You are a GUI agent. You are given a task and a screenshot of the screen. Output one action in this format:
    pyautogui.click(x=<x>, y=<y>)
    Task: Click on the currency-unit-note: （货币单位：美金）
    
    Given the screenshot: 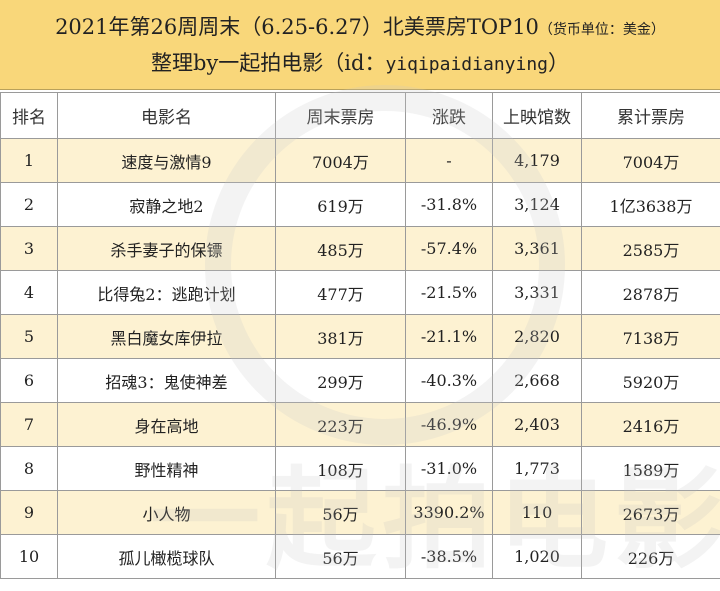 What is the action you would take?
    pyautogui.click(x=601, y=30)
    